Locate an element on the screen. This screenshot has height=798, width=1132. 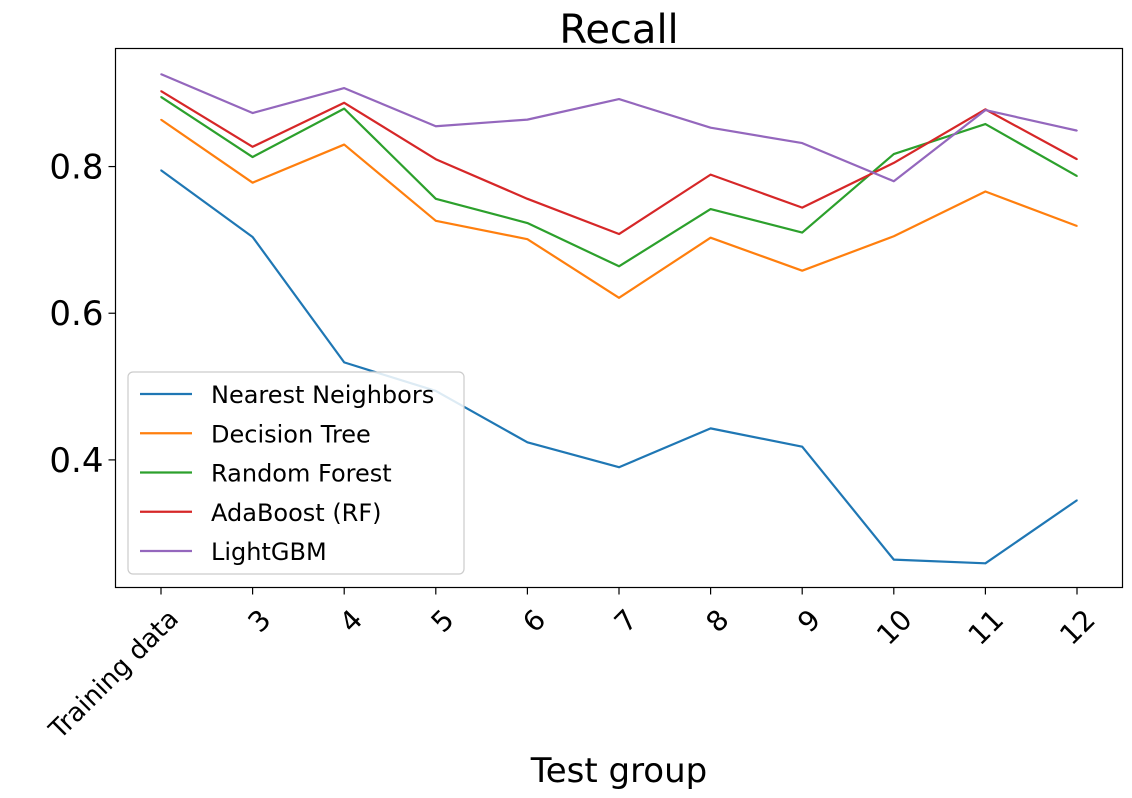
x-tick-label: 6 is located at coordinates (534, 621).